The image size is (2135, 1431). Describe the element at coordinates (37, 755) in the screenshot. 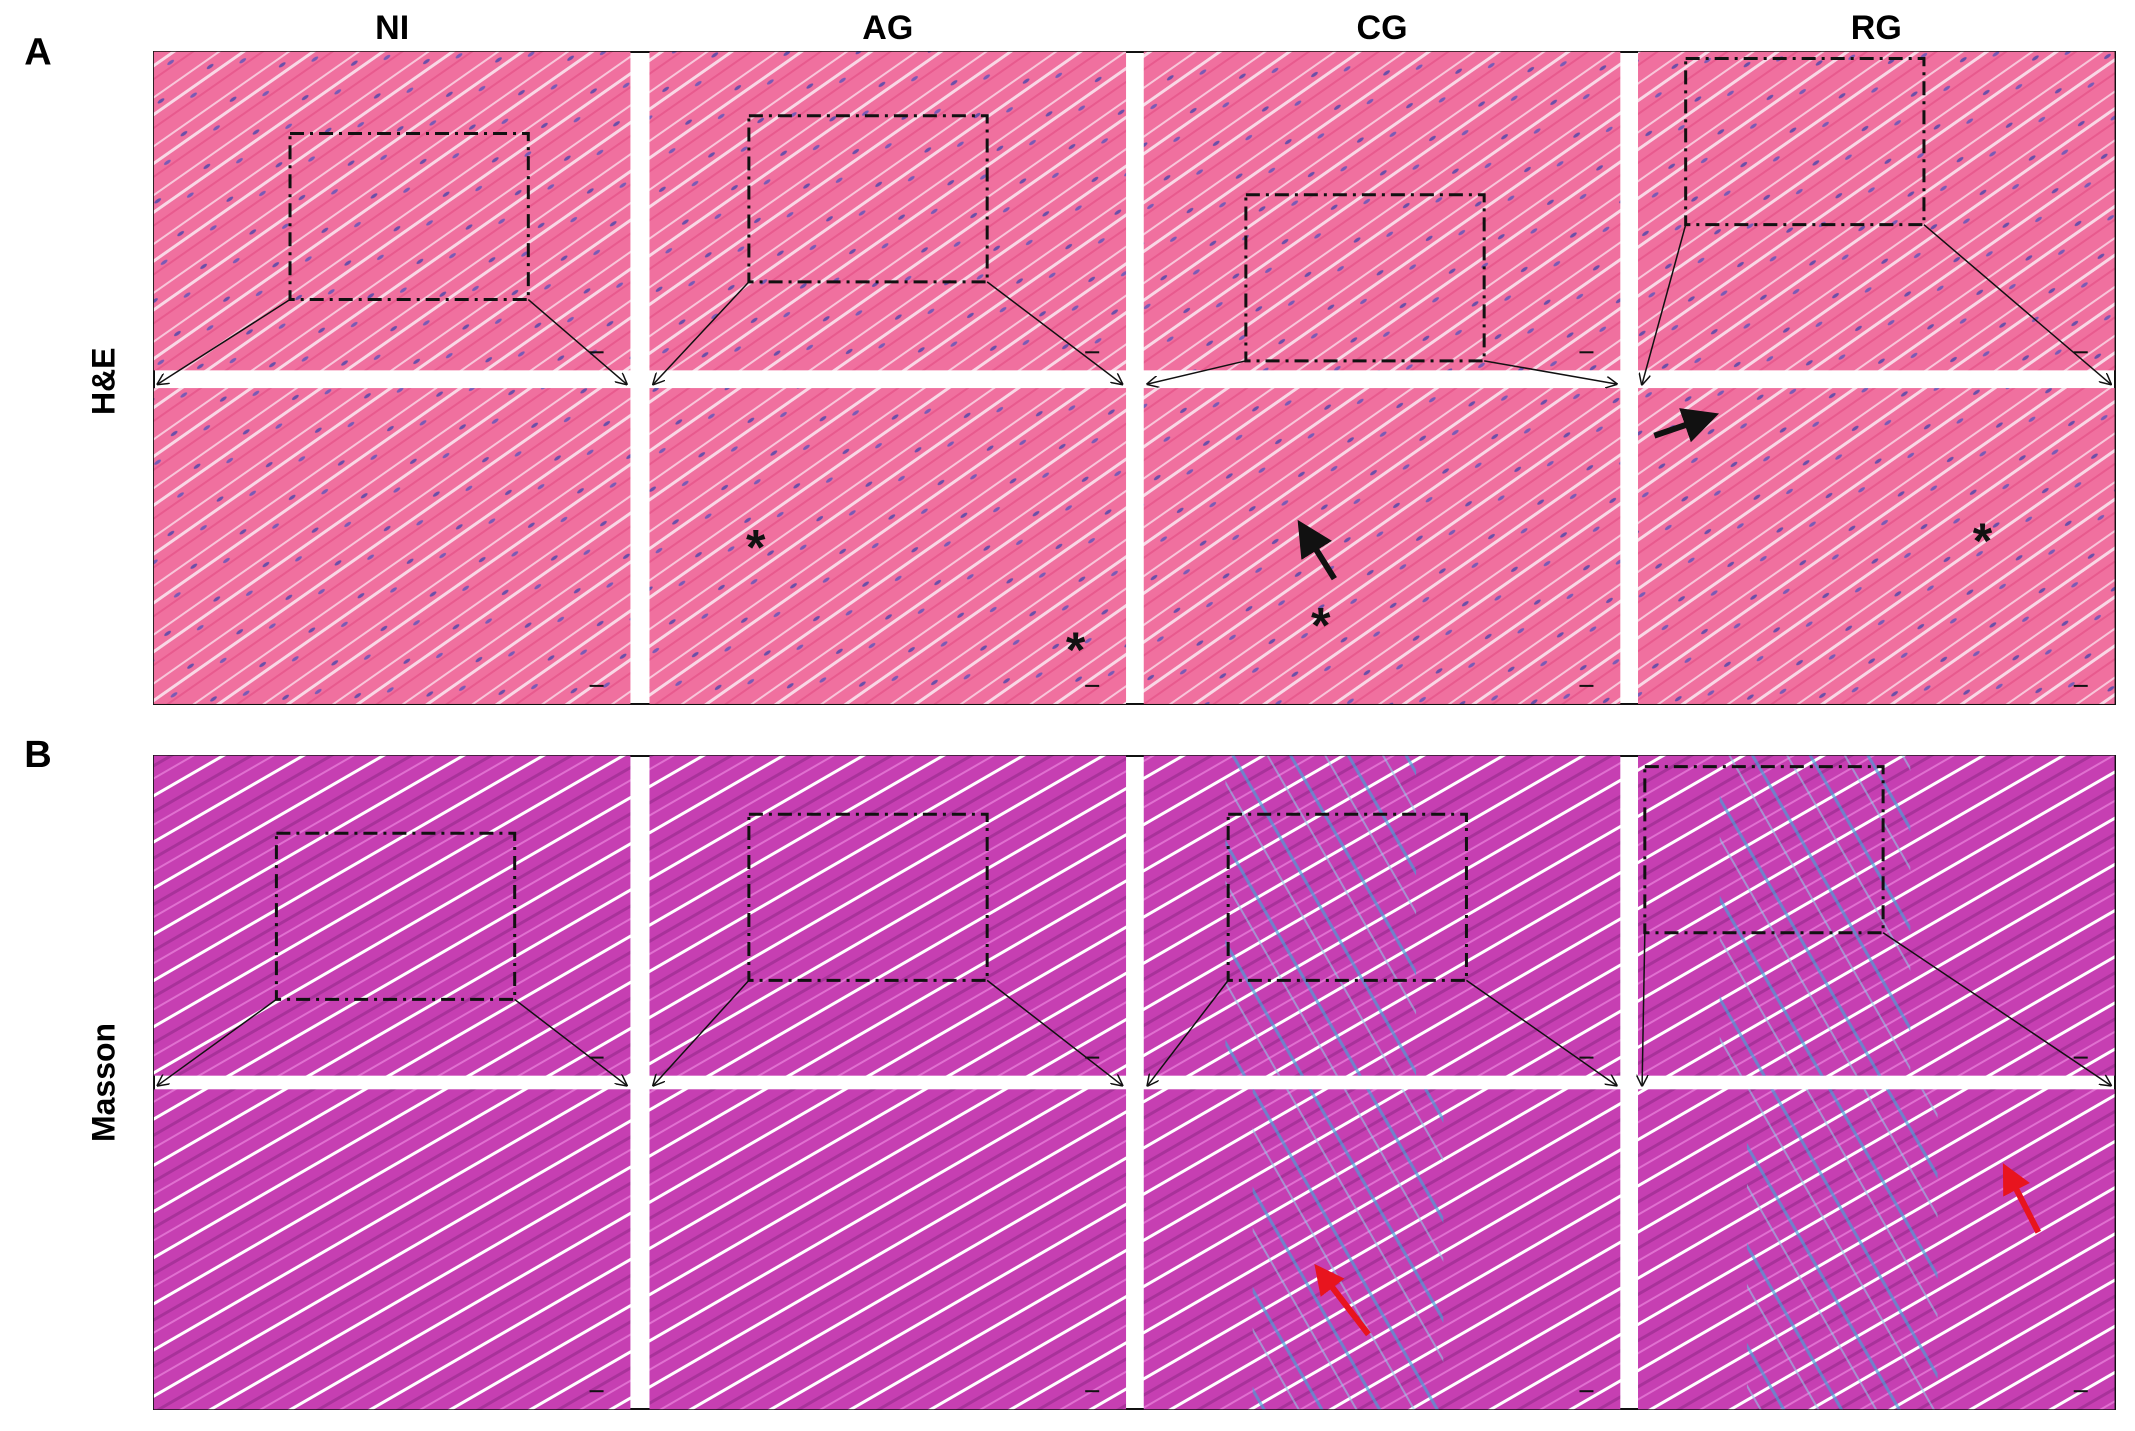

I see `panel-letter: B` at that location.